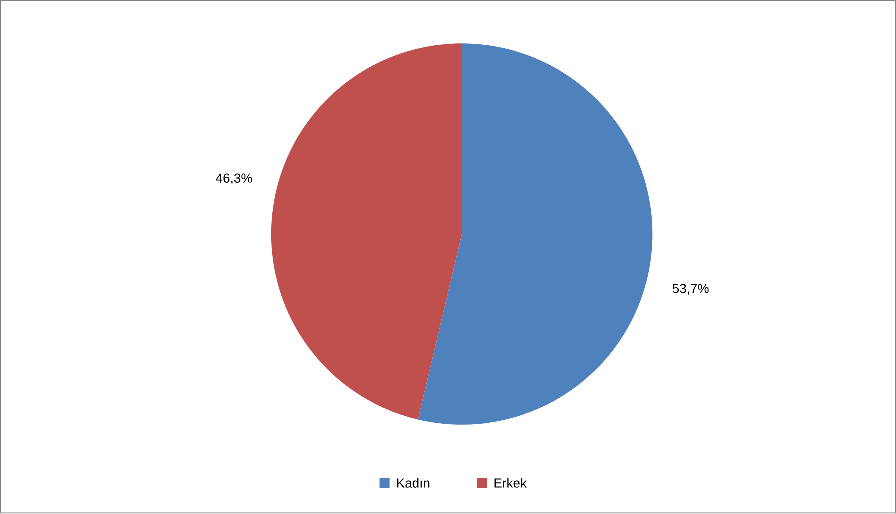  What do you see at coordinates (234, 179) in the screenshot?
I see `data-label: 46,3%` at bounding box center [234, 179].